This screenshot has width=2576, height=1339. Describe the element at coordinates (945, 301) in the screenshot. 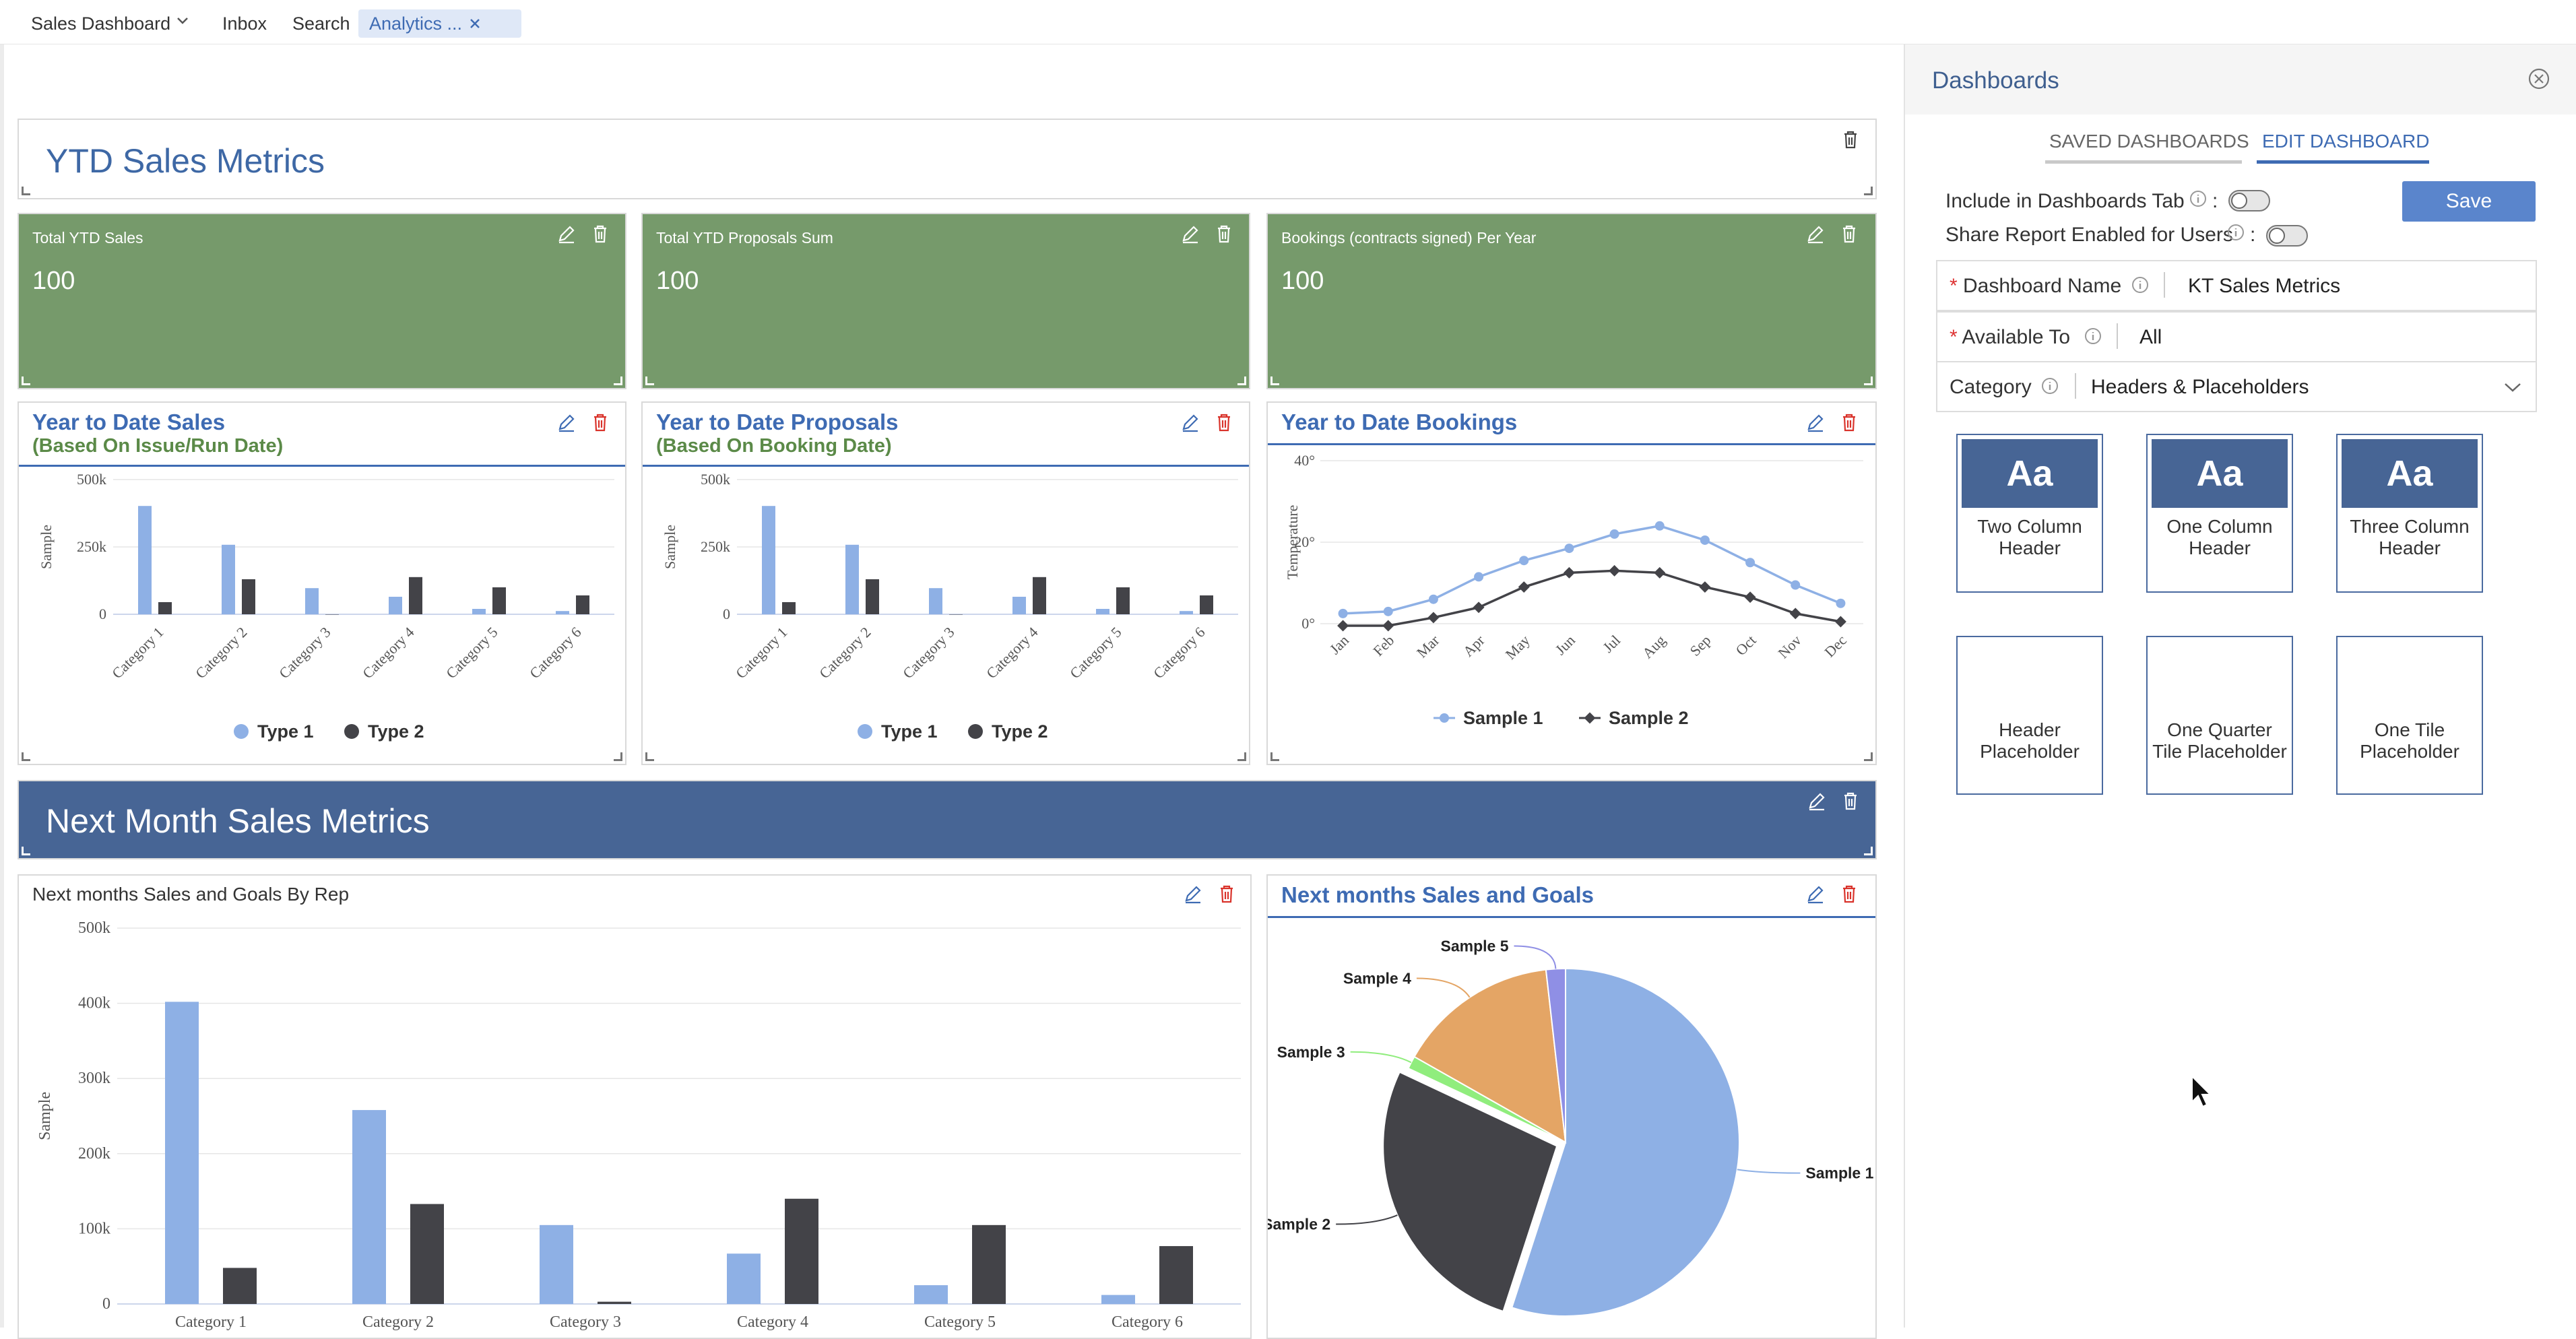

I see `kpi-tile-total-ytd-proposals: Total YTD Proposals Sum 100` at that location.